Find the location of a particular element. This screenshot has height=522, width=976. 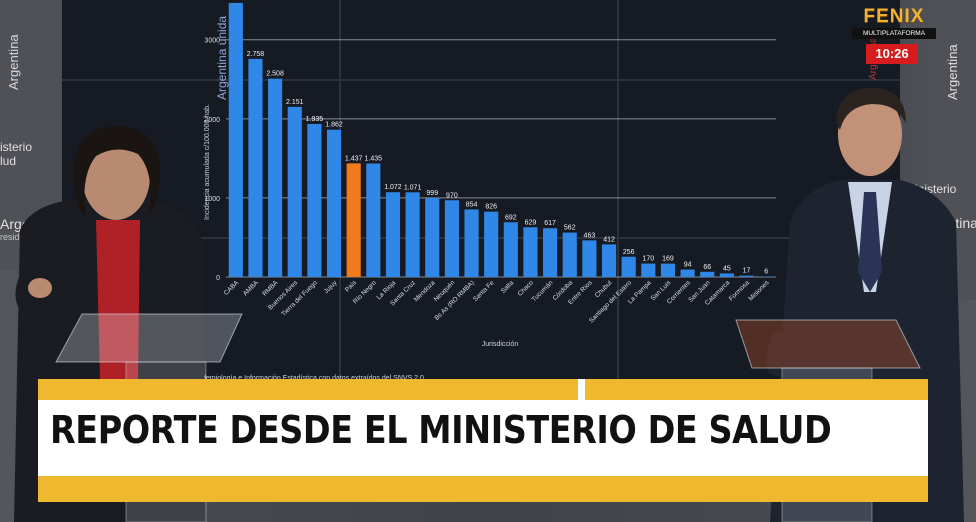

chart-value-label: 1.071 is located at coordinates (413, 187).